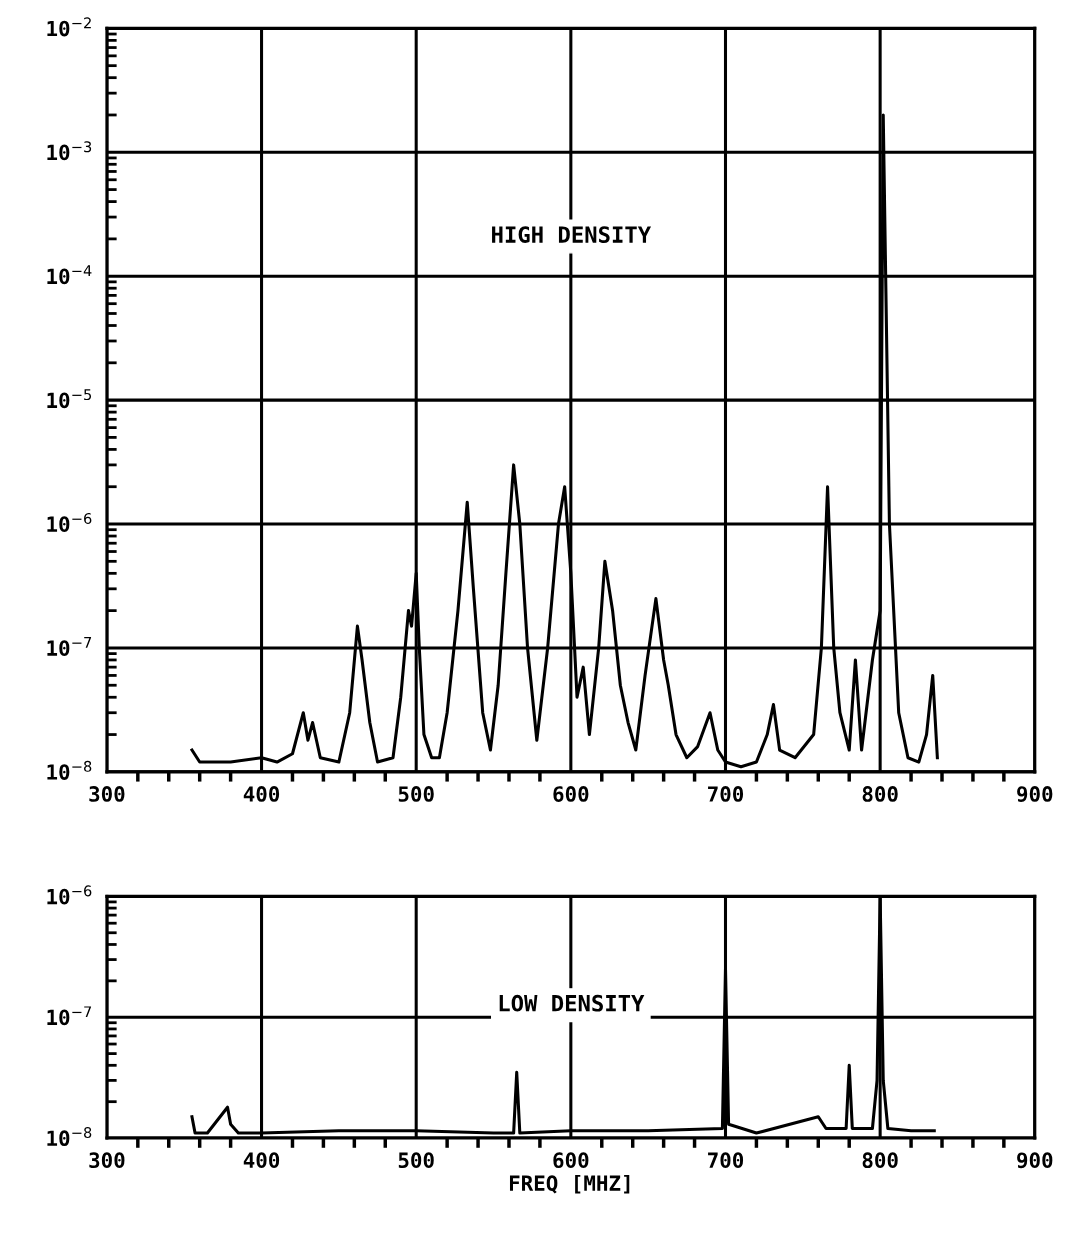 This screenshot has width=1069, height=1233. What do you see at coordinates (69, 275) in the screenshot?
I see `y-tick-label: 10$^{−4}$` at bounding box center [69, 275].